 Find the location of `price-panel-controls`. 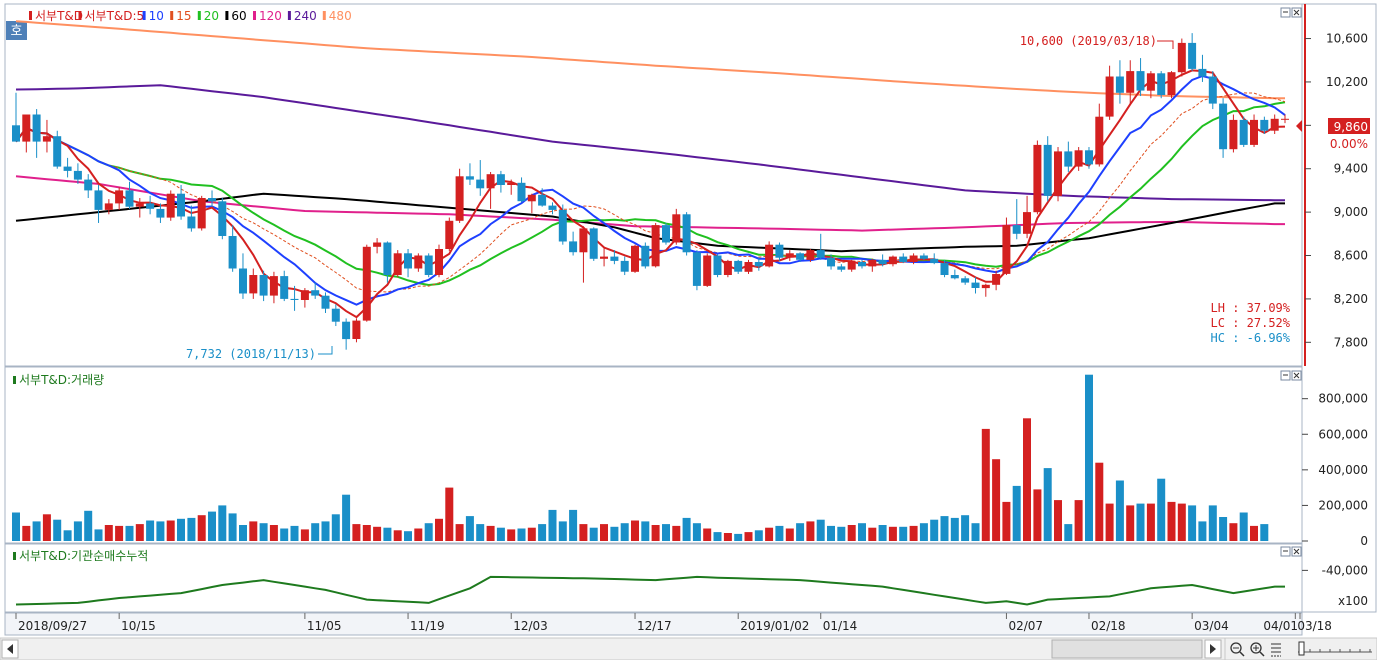

price-panel-controls is located at coordinates (1291, 12).